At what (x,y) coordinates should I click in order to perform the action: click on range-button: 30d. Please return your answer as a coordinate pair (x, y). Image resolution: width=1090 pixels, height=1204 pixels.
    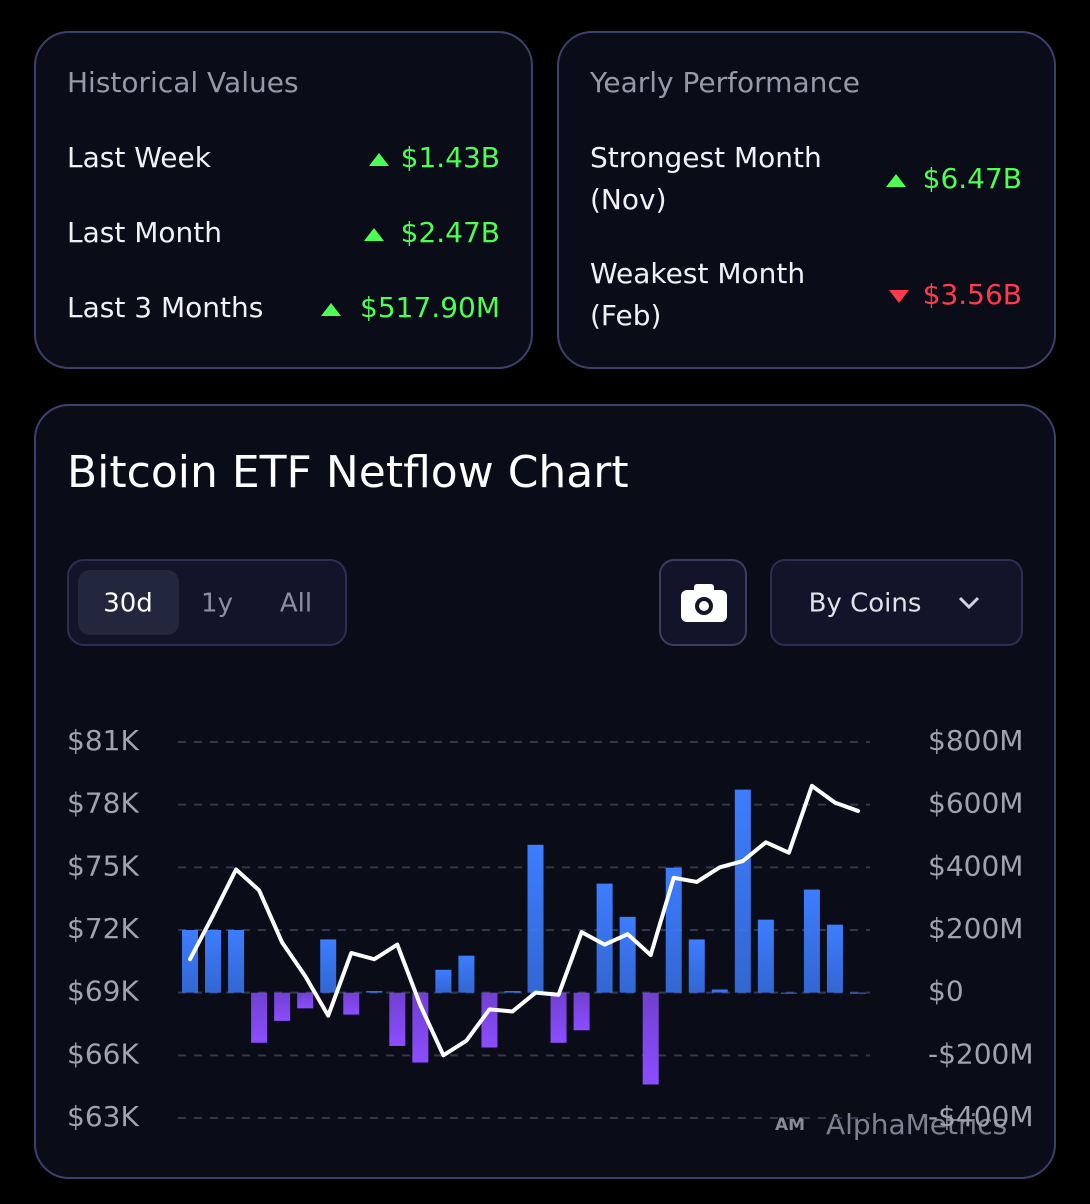
    Looking at the image, I should click on (128, 604).